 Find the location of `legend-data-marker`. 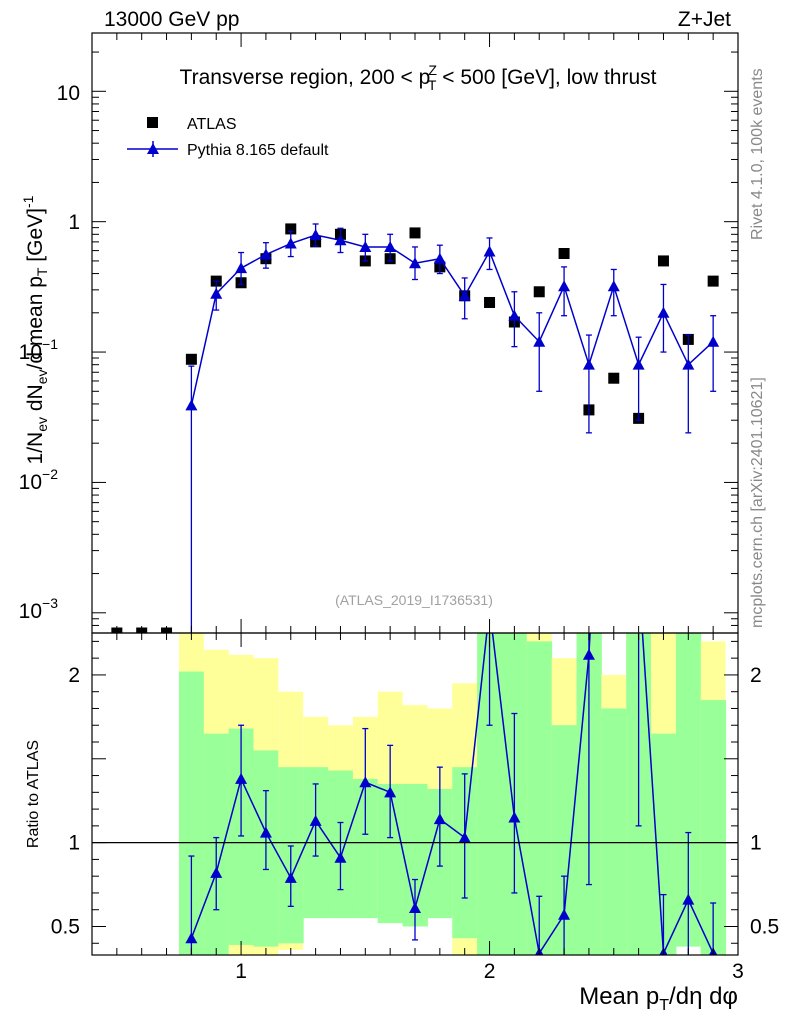

legend-data-marker is located at coordinates (152, 122).